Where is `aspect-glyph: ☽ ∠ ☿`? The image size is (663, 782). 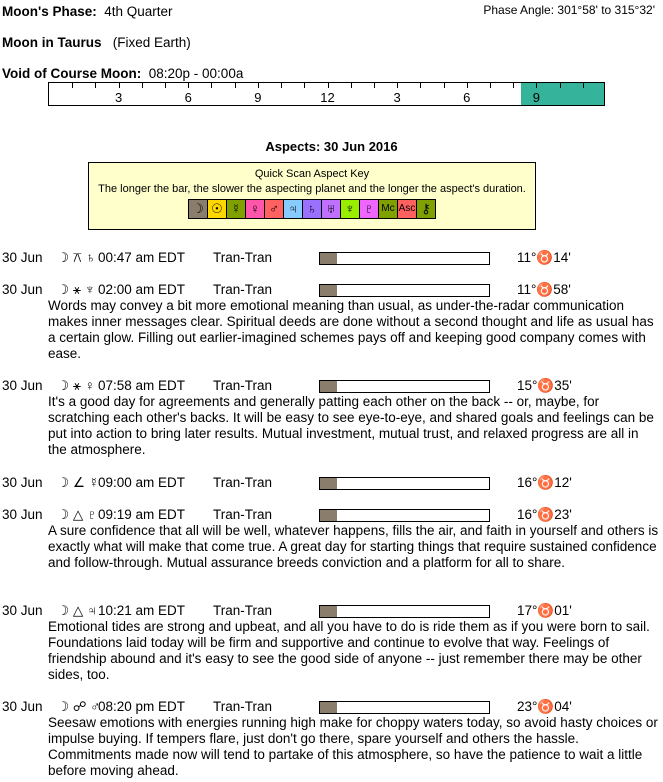 aspect-glyph: ☽ ∠ ☿ is located at coordinates (78, 482).